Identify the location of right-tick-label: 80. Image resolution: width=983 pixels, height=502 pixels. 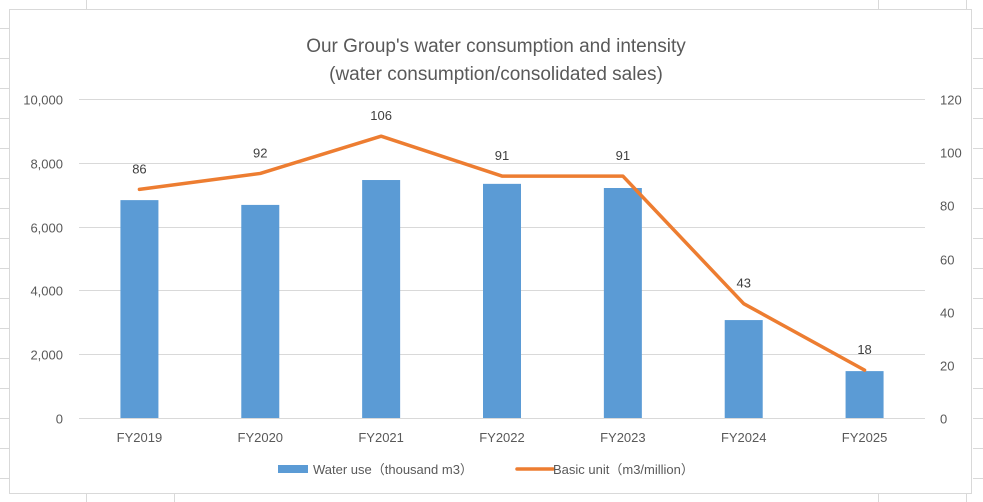
(947, 206).